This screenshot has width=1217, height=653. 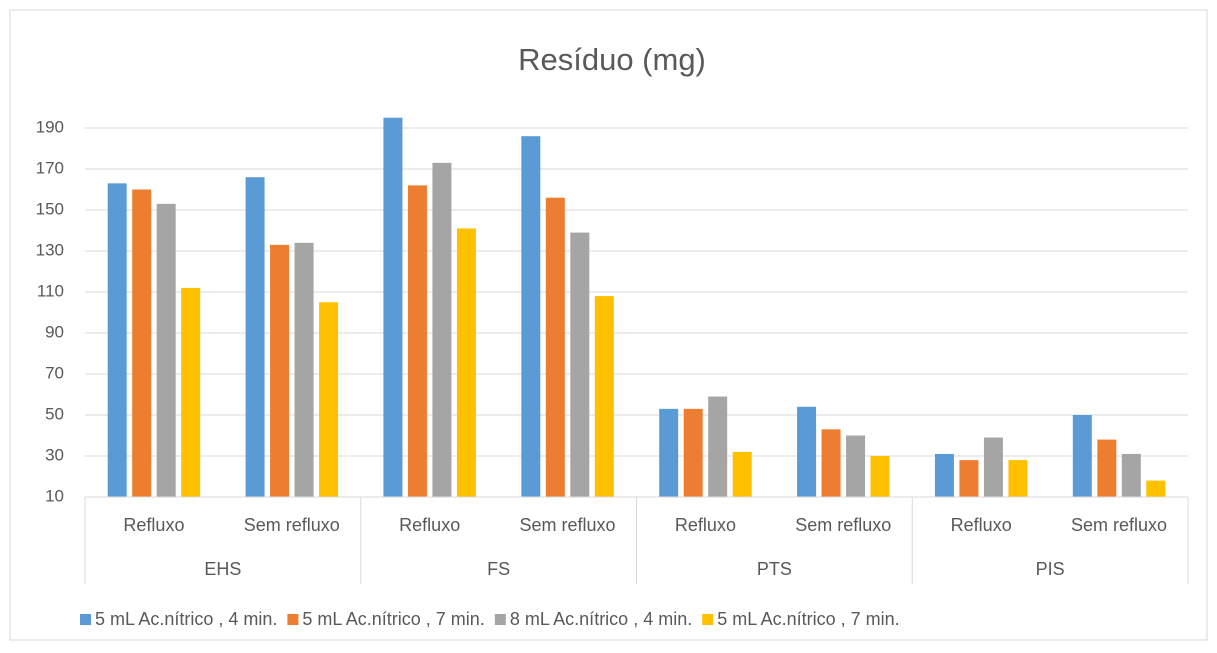 I want to click on y-tick-label: 190, so click(x=50, y=126).